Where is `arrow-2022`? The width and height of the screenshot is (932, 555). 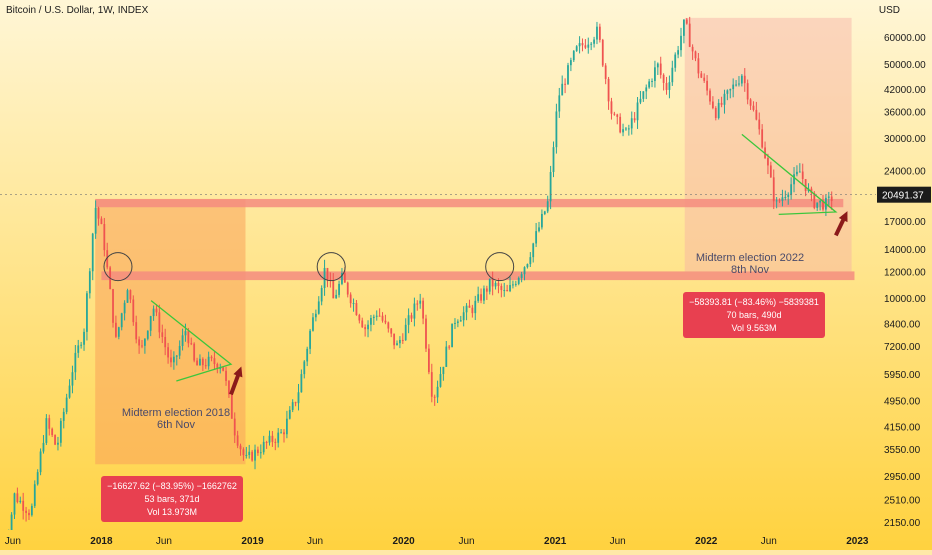 arrow-2022 is located at coordinates (841, 224).